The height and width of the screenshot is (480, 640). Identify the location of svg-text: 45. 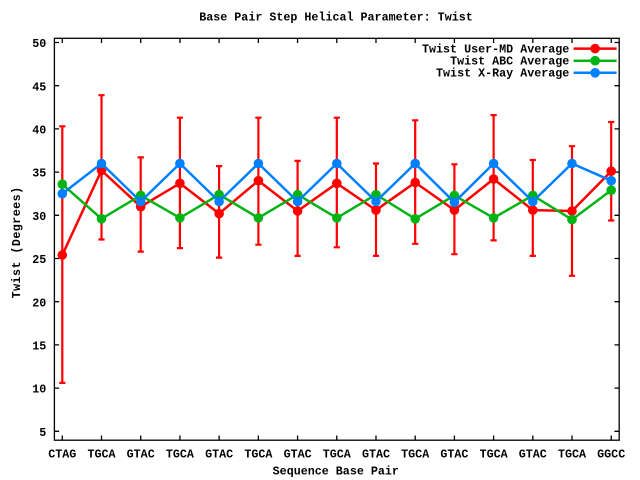
(39, 87).